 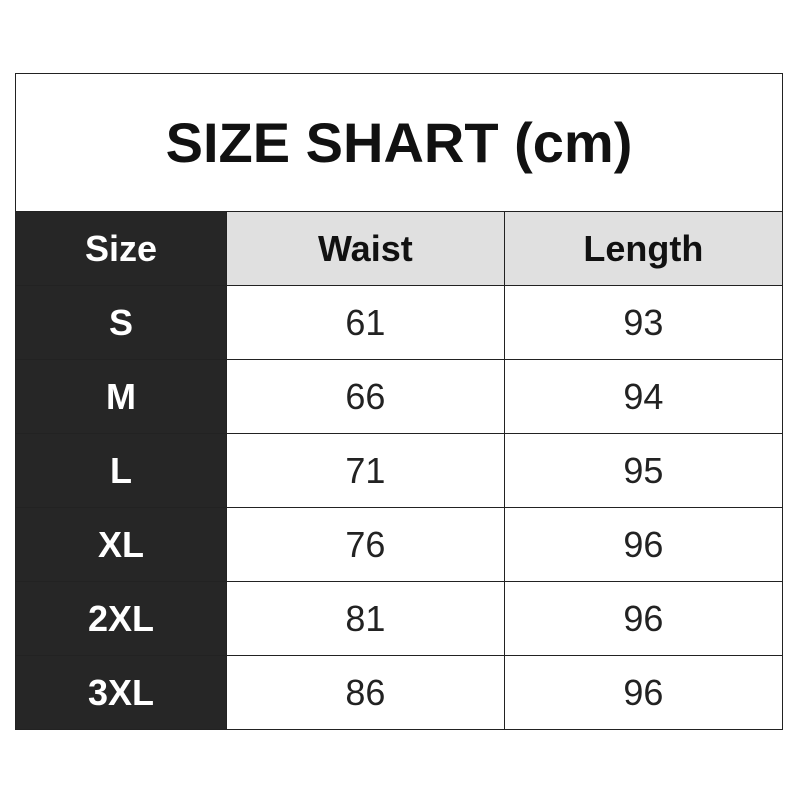 What do you see at coordinates (121, 396) in the screenshot?
I see `size-cell: M` at bounding box center [121, 396].